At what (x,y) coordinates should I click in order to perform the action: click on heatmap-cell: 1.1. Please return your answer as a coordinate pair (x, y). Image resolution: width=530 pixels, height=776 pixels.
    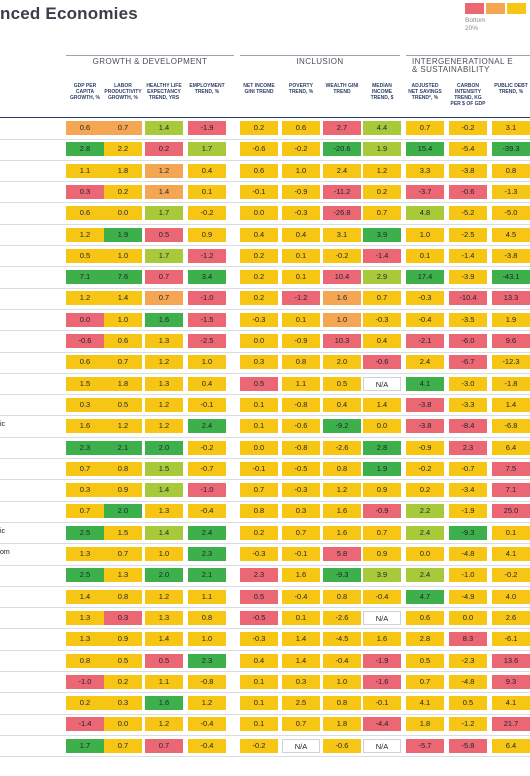
    Looking at the image, I should click on (301, 383).